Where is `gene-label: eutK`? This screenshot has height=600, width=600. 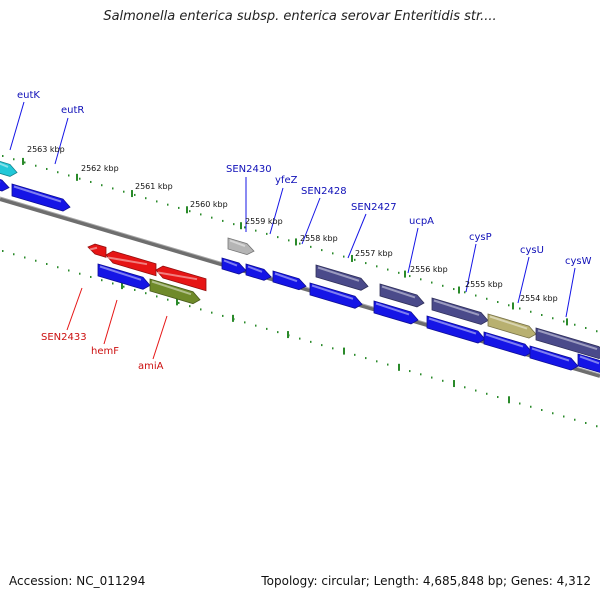 gene-label: eutK is located at coordinates (28, 95).